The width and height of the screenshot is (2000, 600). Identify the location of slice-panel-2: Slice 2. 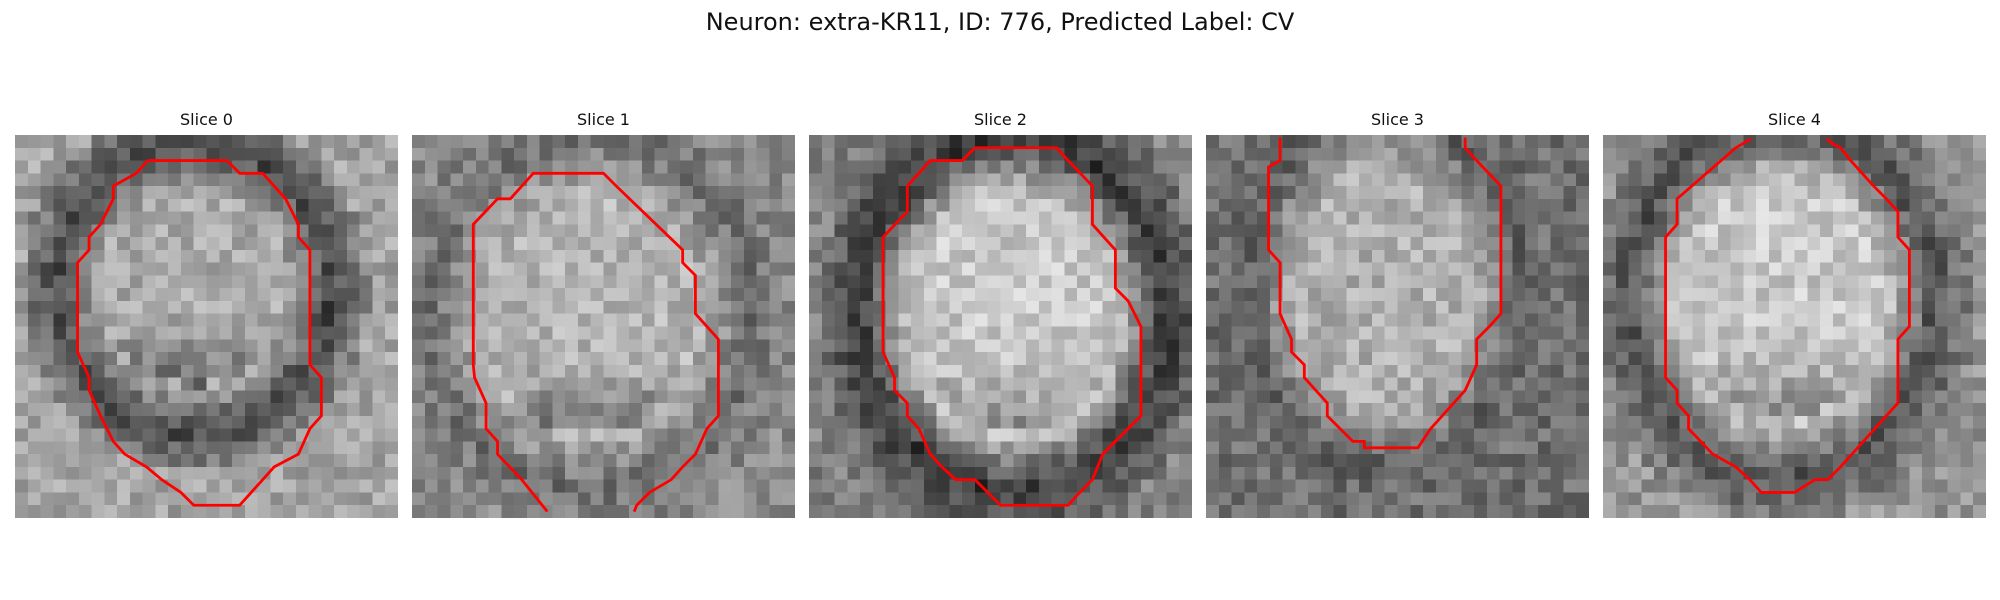
(1000, 313).